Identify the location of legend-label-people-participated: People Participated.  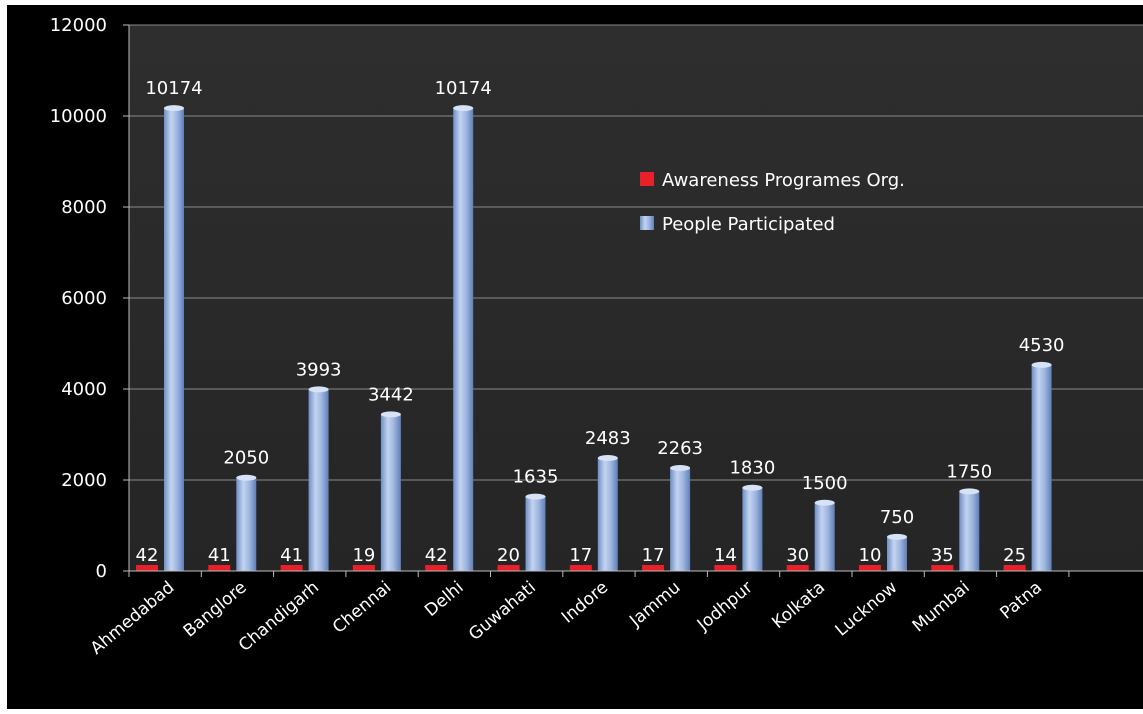
(748, 224).